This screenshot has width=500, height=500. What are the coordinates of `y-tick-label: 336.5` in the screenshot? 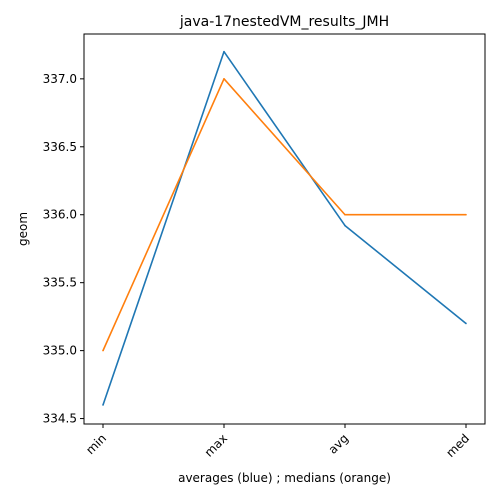 It's located at (60, 147).